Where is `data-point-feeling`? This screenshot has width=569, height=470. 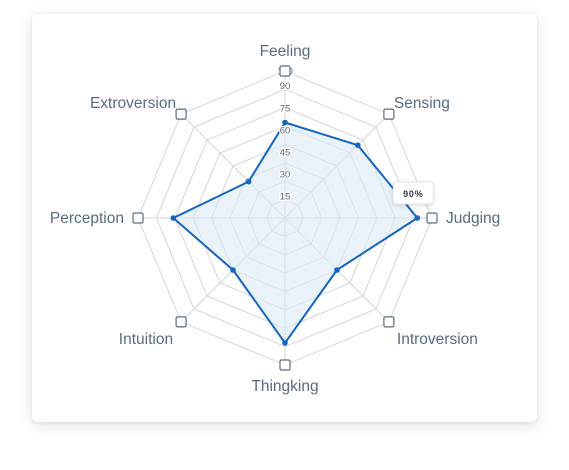 data-point-feeling is located at coordinates (285, 122).